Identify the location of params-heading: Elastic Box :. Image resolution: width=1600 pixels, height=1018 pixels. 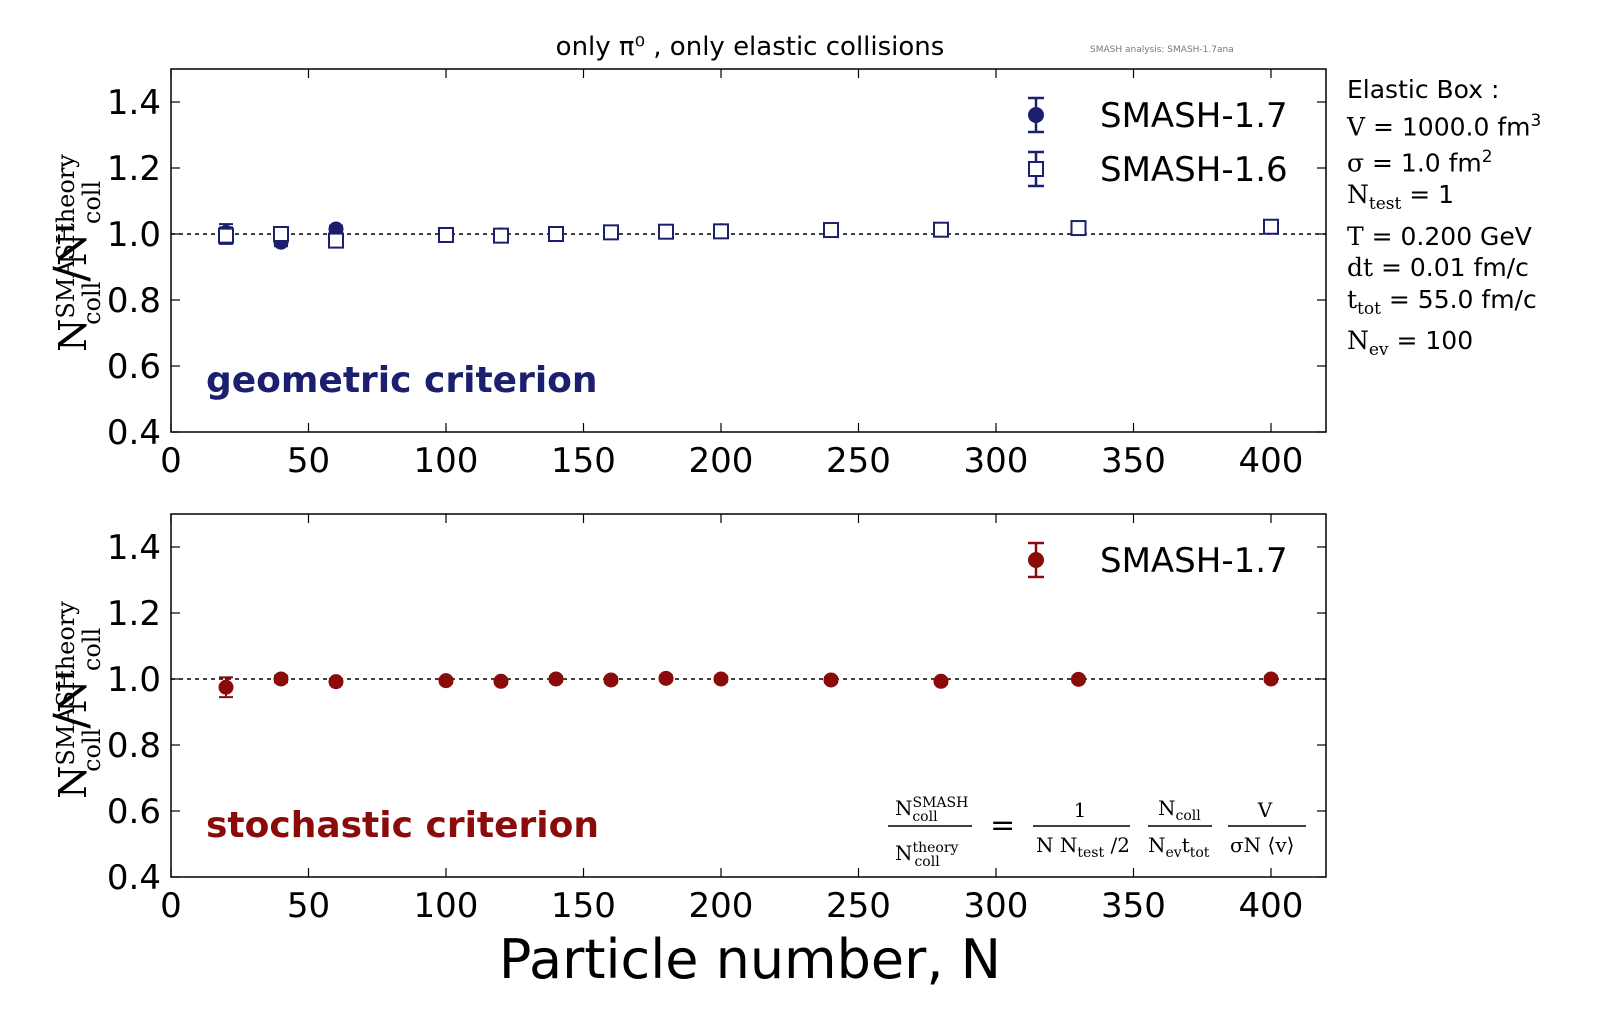
(1423, 89).